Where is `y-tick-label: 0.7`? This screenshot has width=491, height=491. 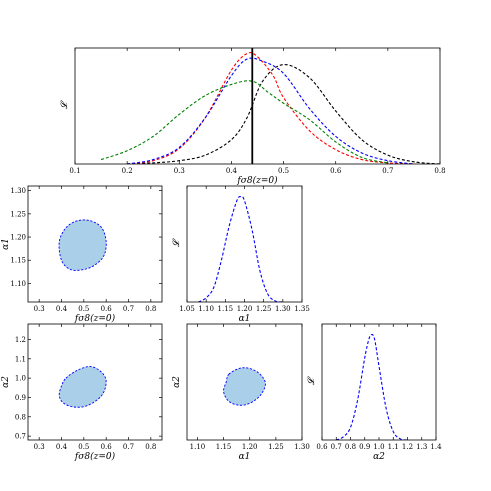
y-tick-label: 0.7 is located at coordinates (20, 437).